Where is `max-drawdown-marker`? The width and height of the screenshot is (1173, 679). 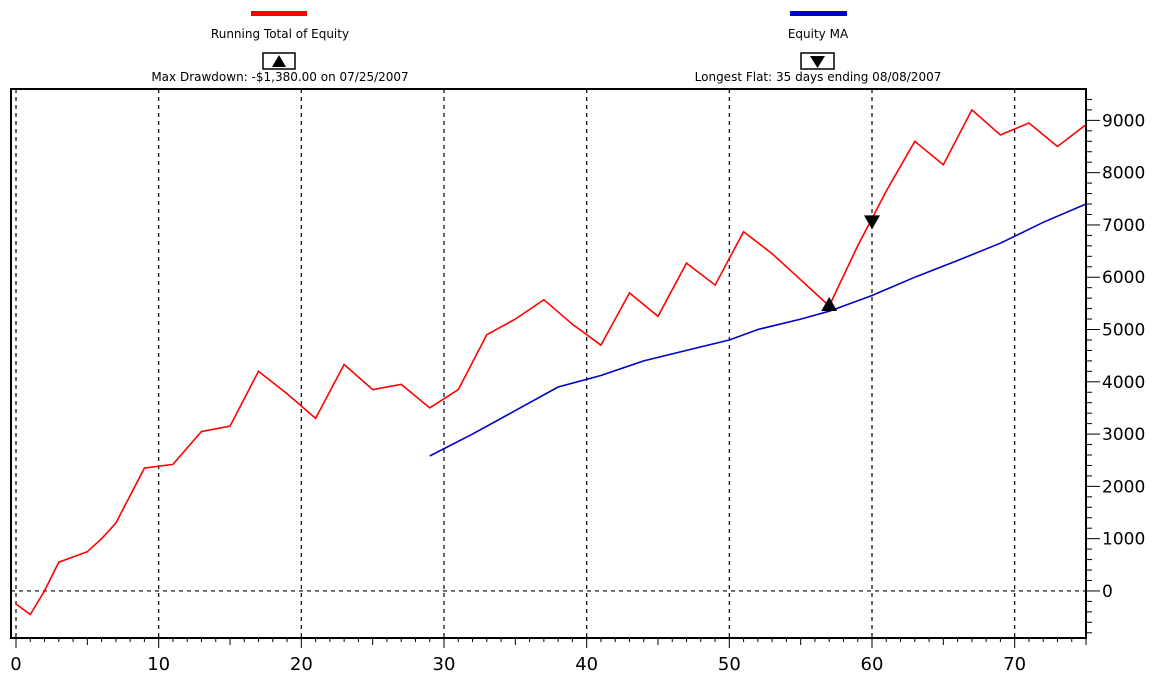 max-drawdown-marker is located at coordinates (829, 303).